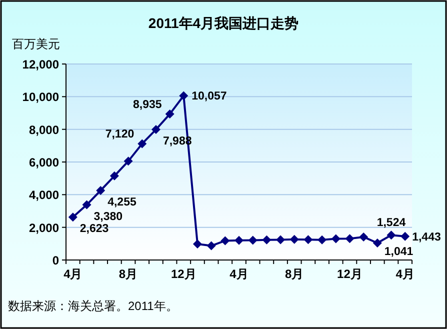 The image size is (447, 329). Describe the element at coordinates (93, 306) in the screenshot. I see `source-note: 数据来源：海关总署。2011年。` at that location.